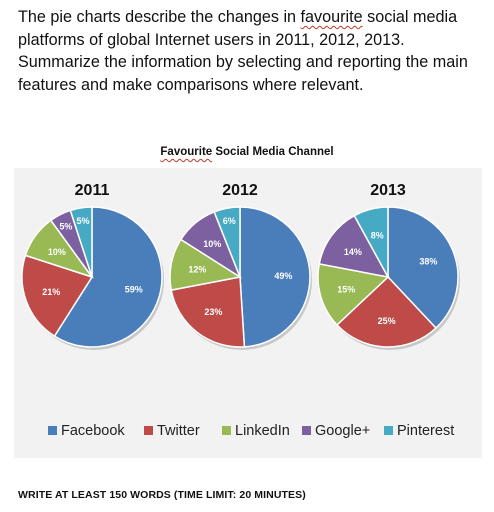  Describe the element at coordinates (387, 321) in the screenshot. I see `pie-data-label: 25%` at that location.